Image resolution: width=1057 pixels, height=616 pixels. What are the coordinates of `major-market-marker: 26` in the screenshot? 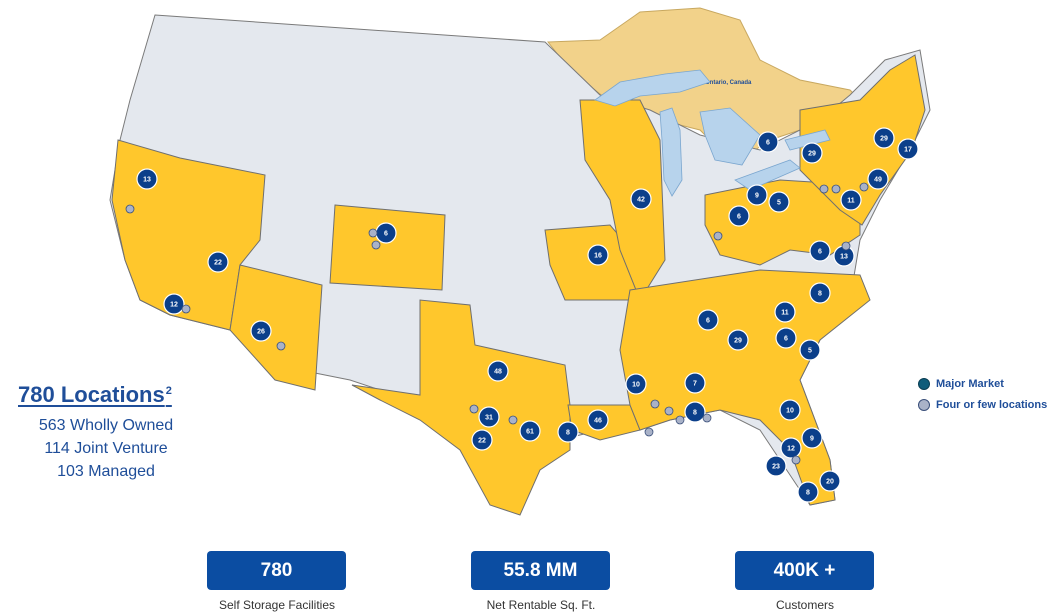 It's located at (261, 331).